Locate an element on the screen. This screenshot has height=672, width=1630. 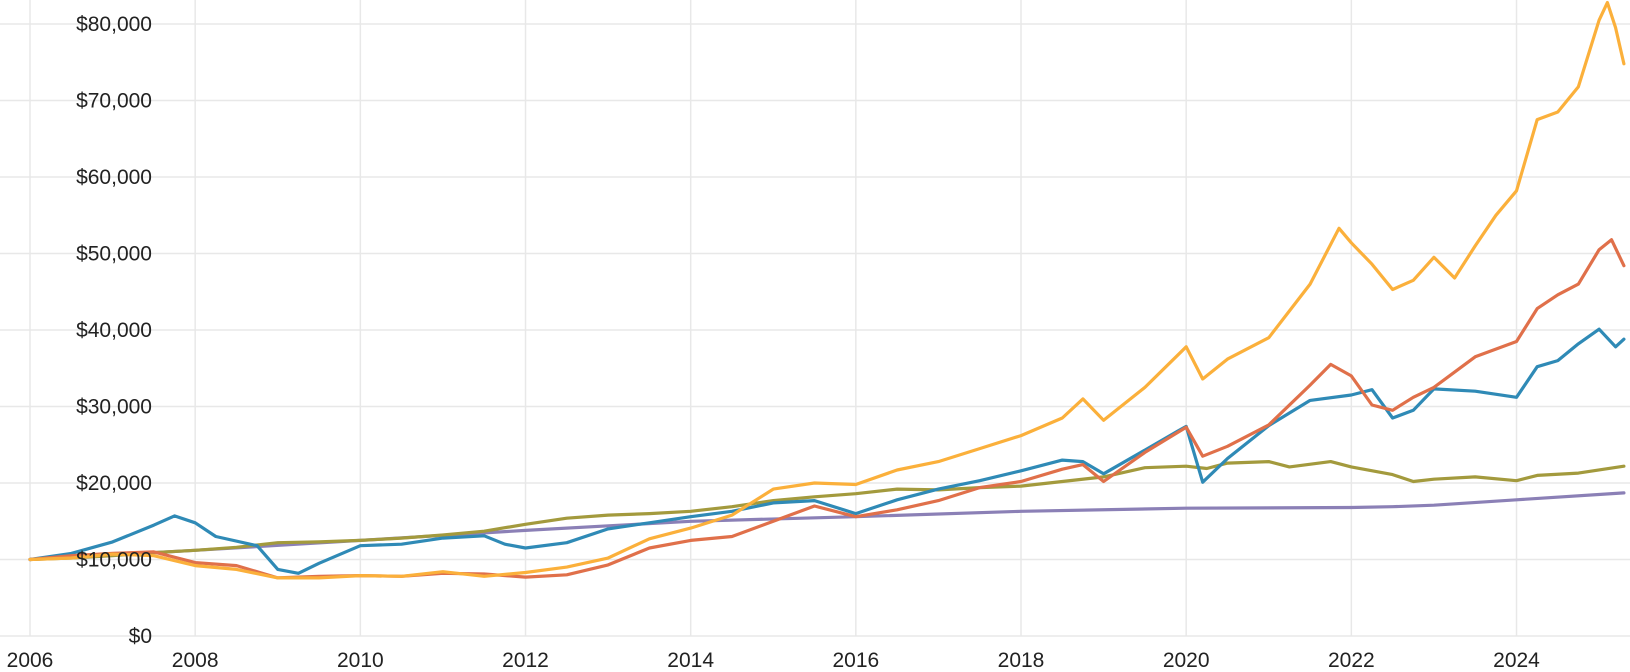
y-tick-label: $30,000 is located at coordinates (114, 407).